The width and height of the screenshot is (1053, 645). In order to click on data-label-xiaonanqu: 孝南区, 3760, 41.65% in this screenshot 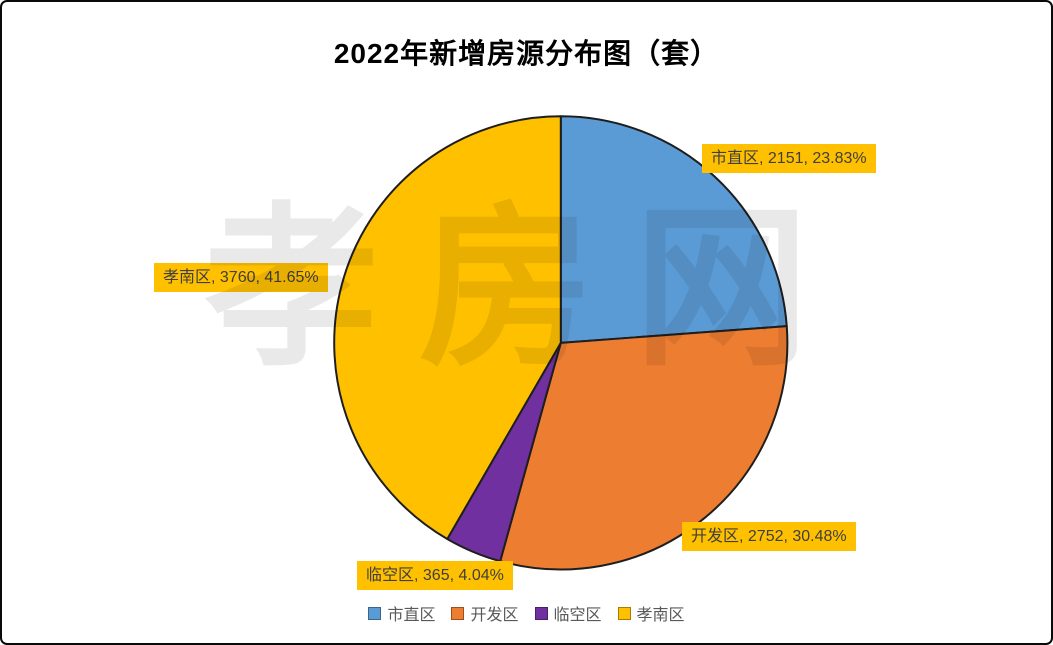, I will do `click(241, 277)`.